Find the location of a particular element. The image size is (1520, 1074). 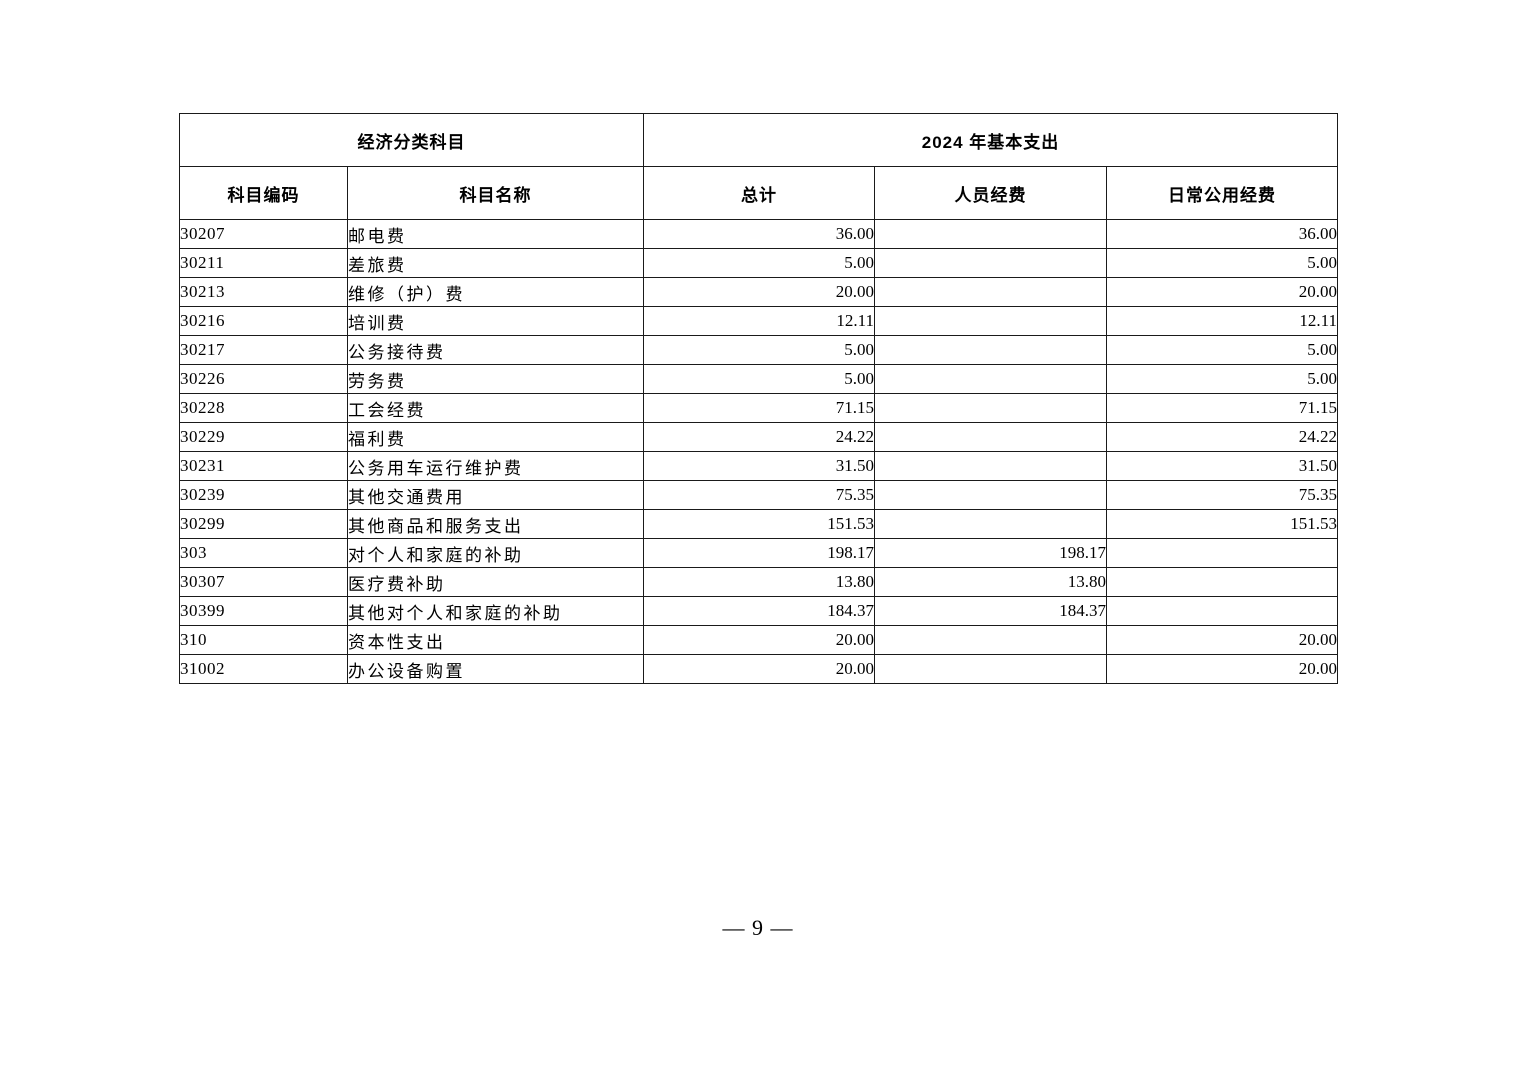

cell-total: 12.11 is located at coordinates (759, 321).